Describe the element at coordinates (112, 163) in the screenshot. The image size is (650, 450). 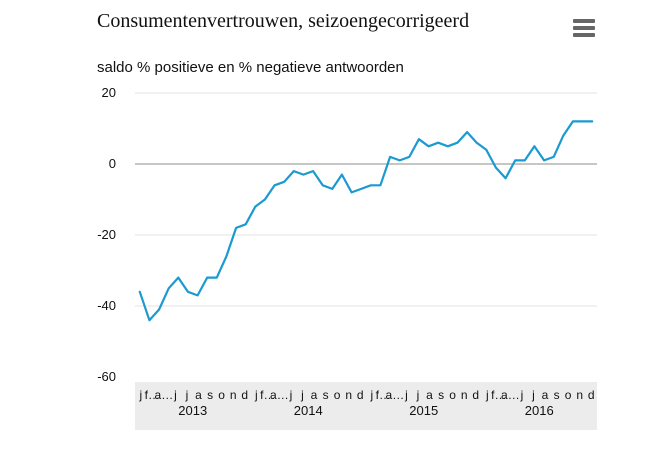
I see `y-tick-label: 0` at that location.